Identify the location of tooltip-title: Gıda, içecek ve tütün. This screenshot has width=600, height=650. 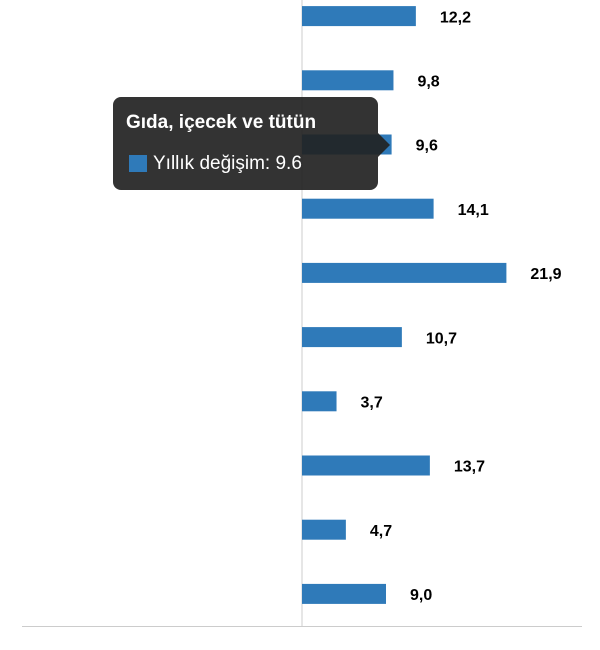
(221, 122).